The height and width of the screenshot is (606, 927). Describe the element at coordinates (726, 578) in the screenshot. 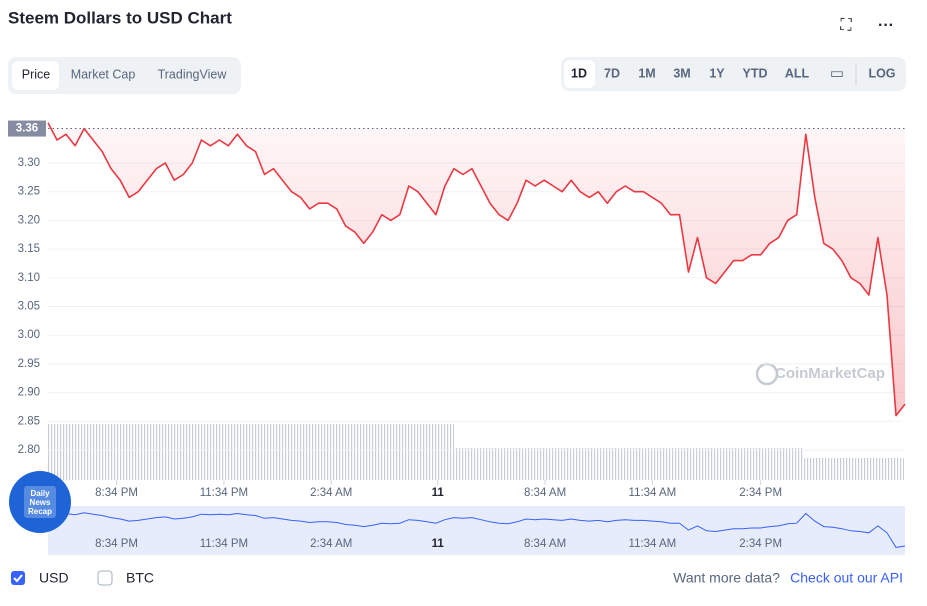

I see `footer-text: Want more data?` at that location.